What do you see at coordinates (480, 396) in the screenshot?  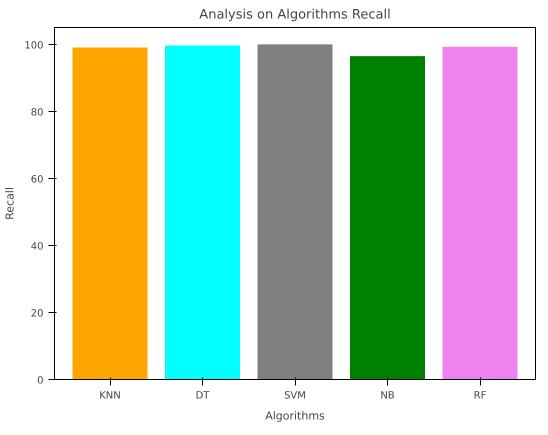 I see `x-tick-label: RF` at bounding box center [480, 396].